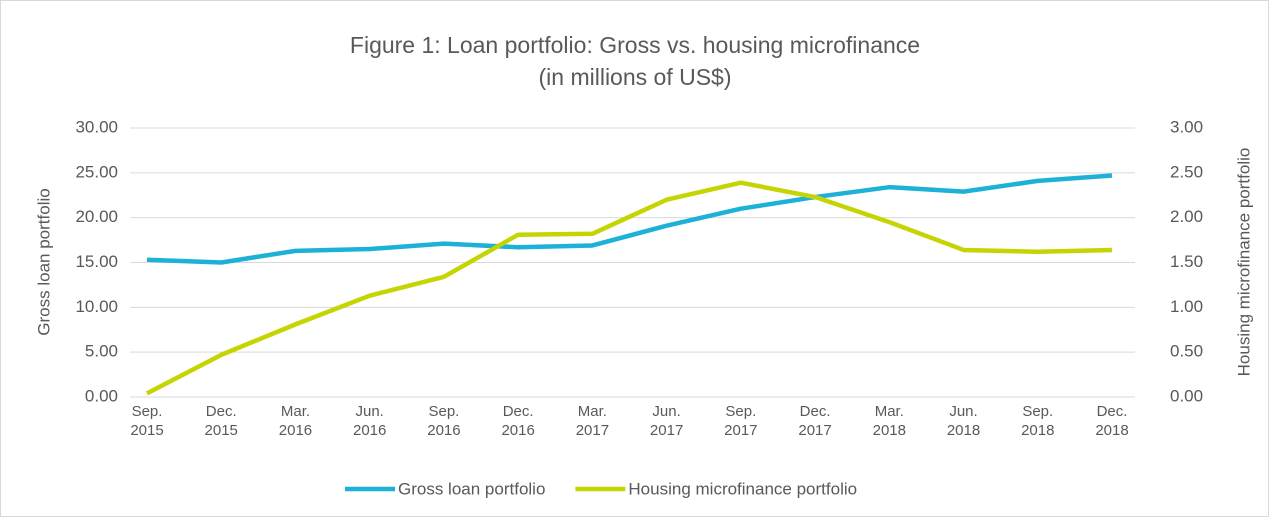 Image resolution: width=1270 pixels, height=518 pixels. What do you see at coordinates (635, 77) in the screenshot?
I see `chart-subtitle: (in millions of US$)` at bounding box center [635, 77].